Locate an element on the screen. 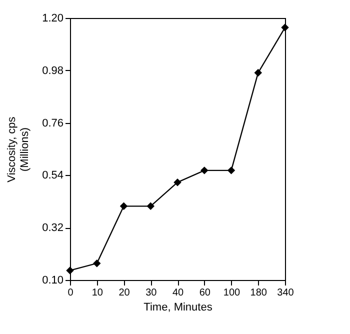 This screenshot has width=350, height=334. x-tick-label: 30 is located at coordinates (152, 293).